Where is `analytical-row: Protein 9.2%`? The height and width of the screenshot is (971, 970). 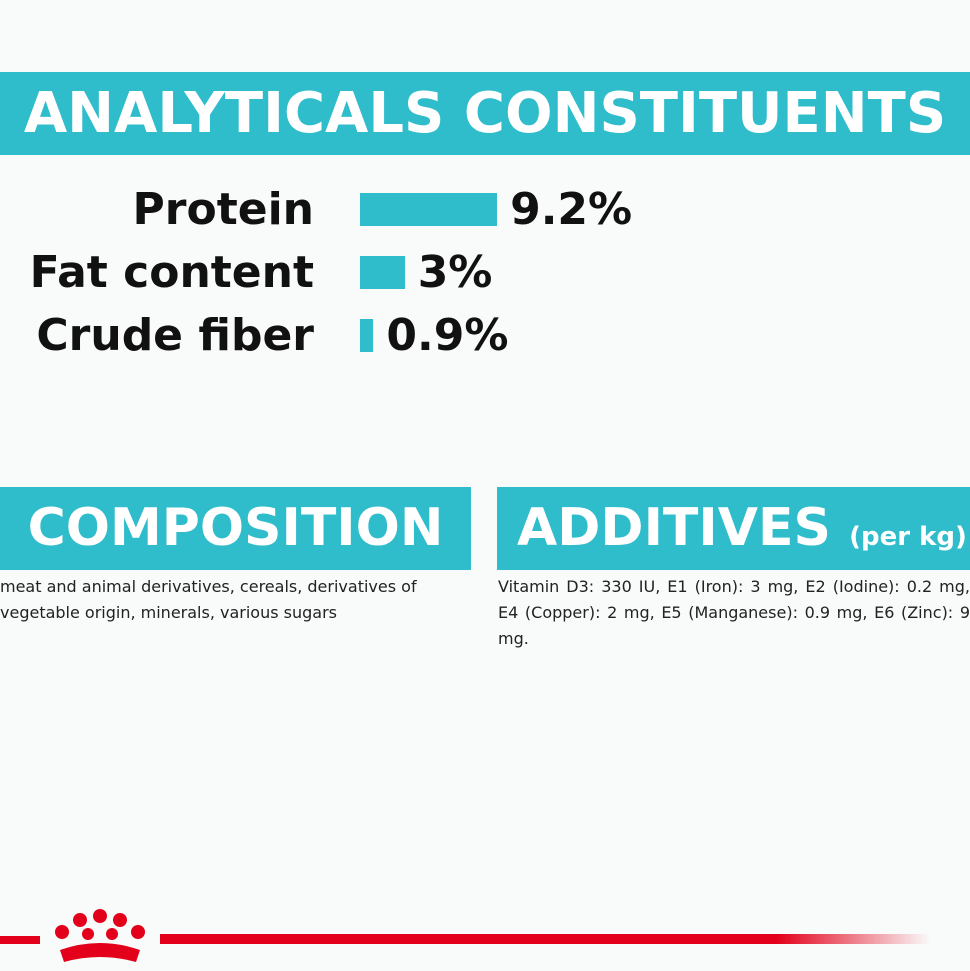
analytical-row: Protein 9.2% is located at coordinates (485, 210).